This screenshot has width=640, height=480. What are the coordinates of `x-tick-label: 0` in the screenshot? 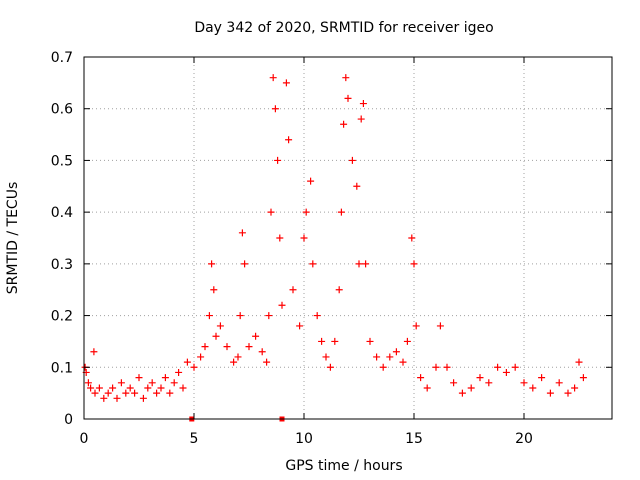 It's located at (84, 439).